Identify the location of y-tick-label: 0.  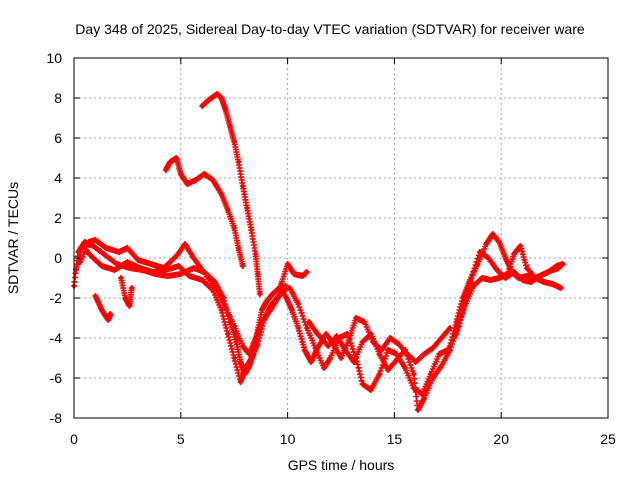
(58, 258).